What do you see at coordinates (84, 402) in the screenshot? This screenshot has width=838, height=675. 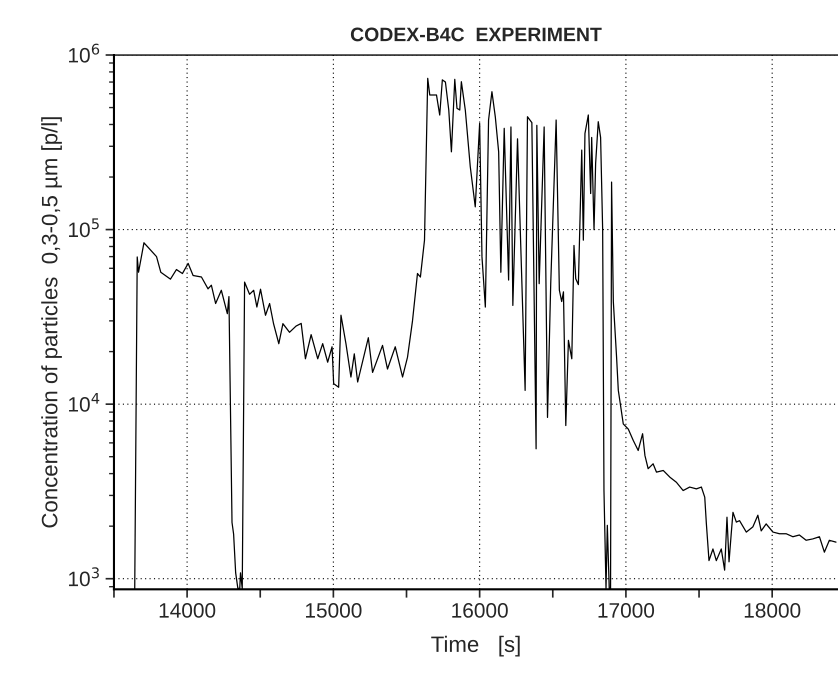 I see `y-tick-label: 10$^{4}$` at bounding box center [84, 402].